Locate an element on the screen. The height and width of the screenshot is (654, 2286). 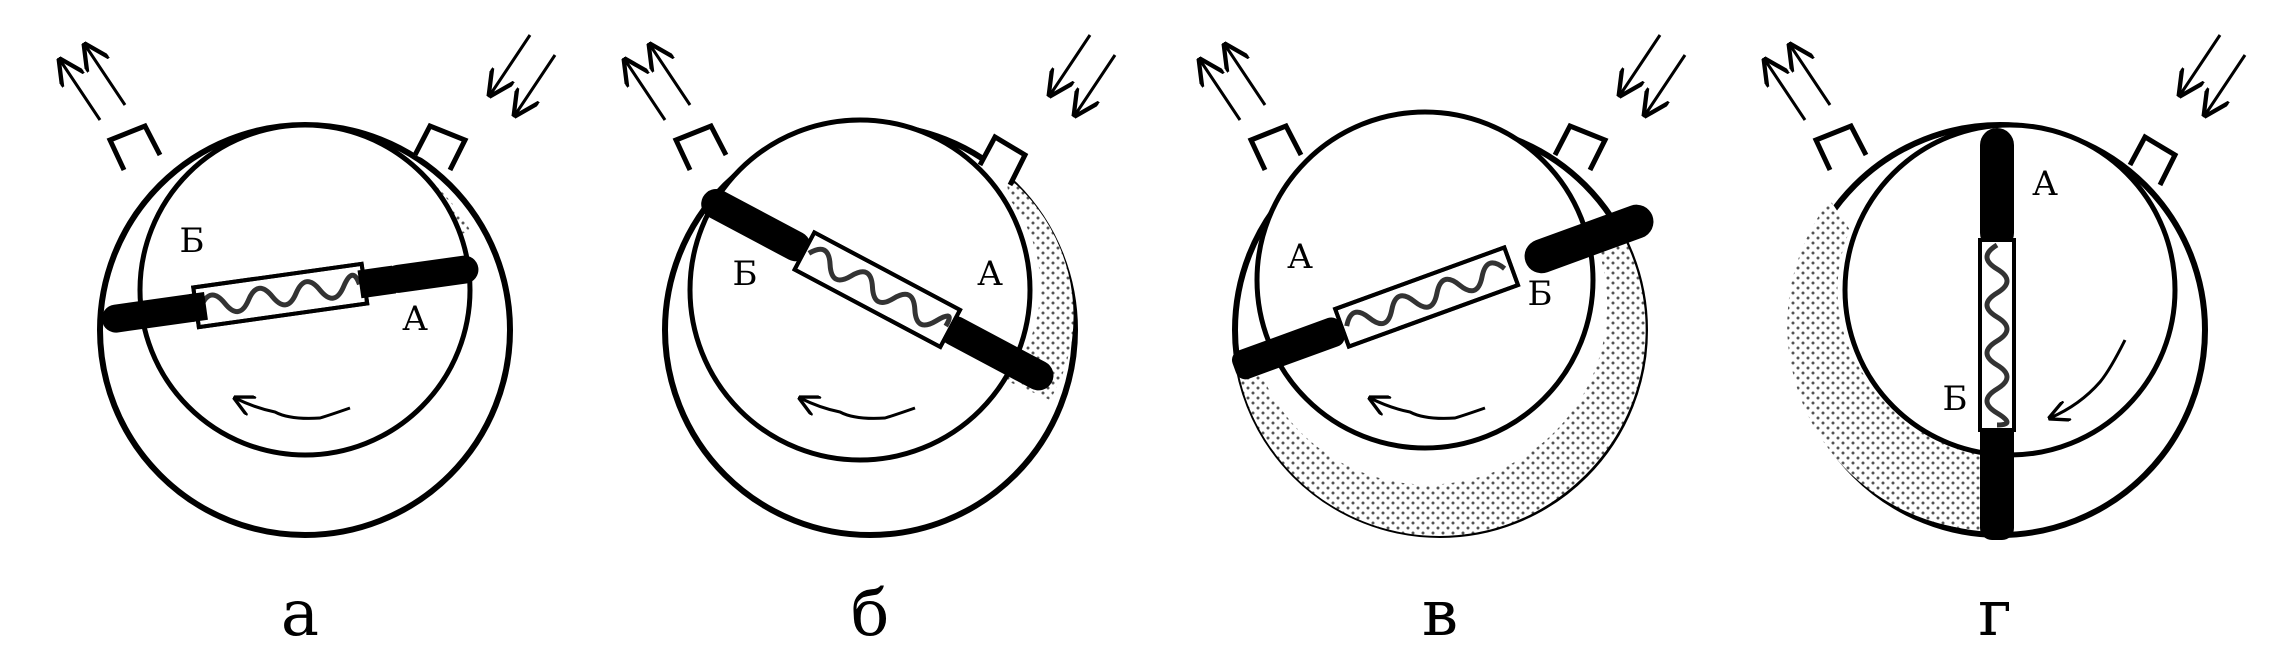
caption-a: а is located at coordinates (300, 614).